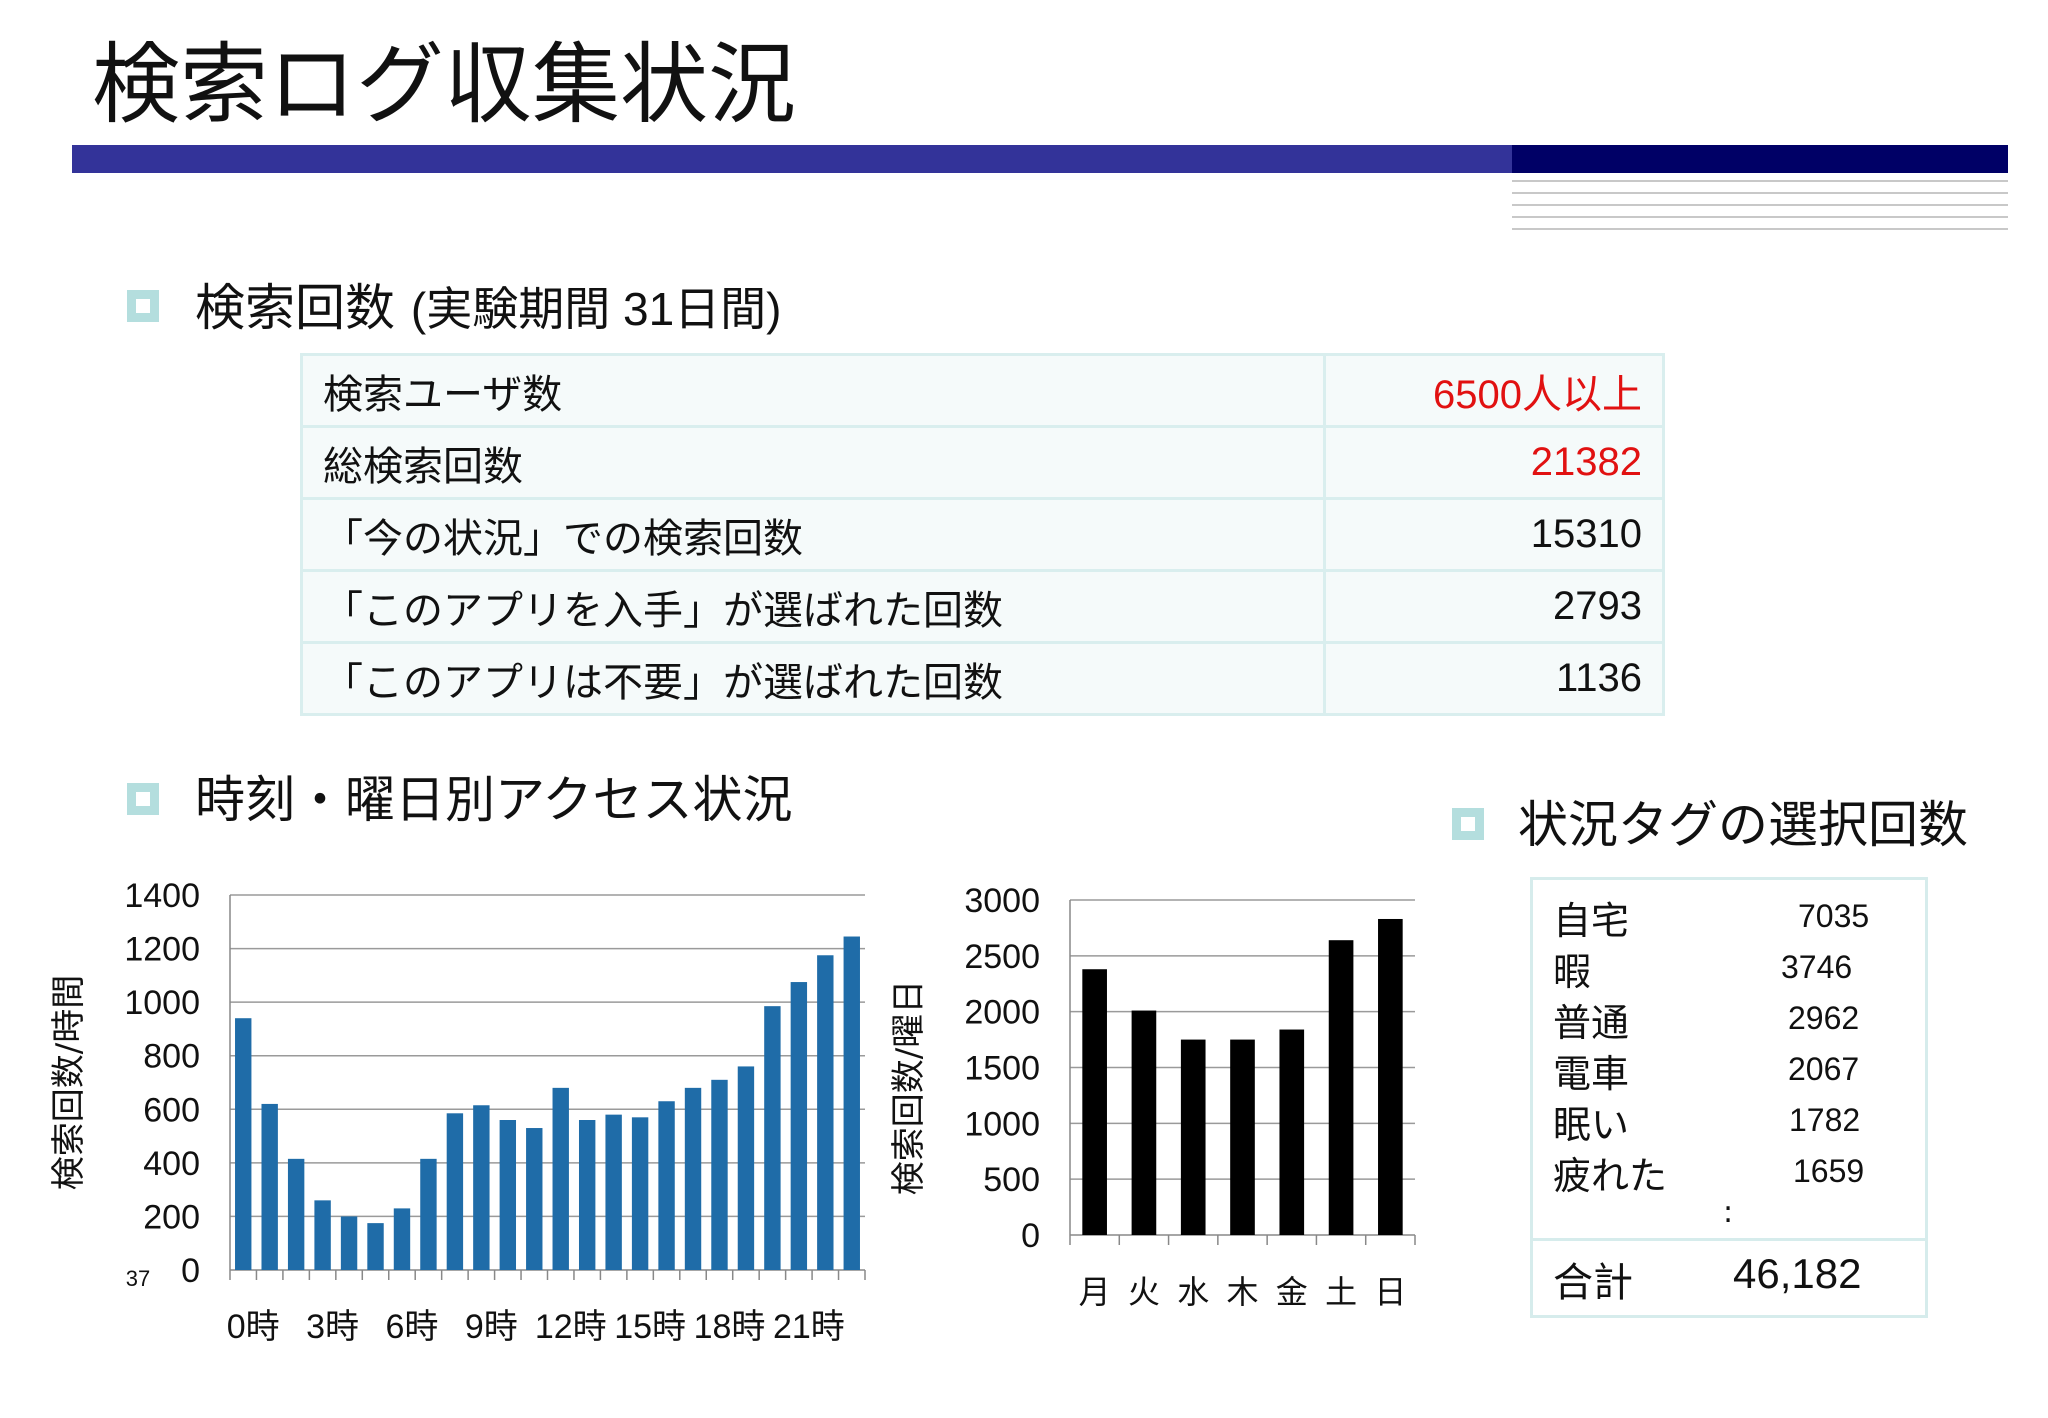  I want to click on summary-label: 「このアプリを入手」が選ばれた回数, so click(813, 606).